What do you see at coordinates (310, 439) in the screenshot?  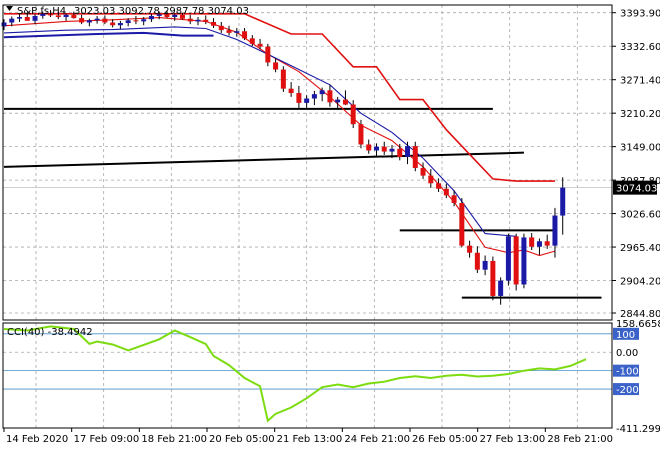 I see `x-tick-label: 21 Feb 13:00` at bounding box center [310, 439].